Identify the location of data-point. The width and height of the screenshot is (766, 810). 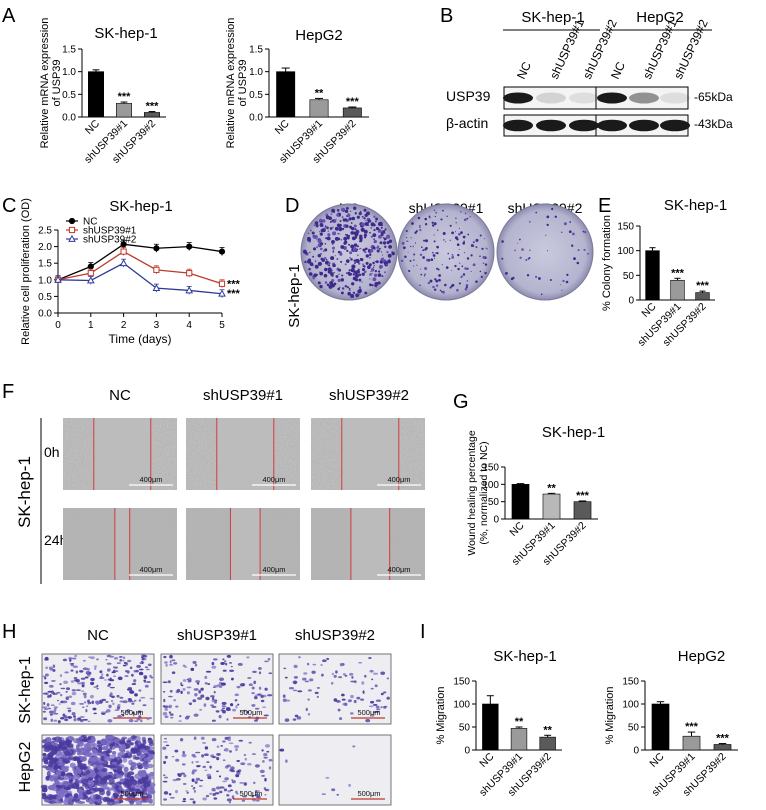
(156, 248).